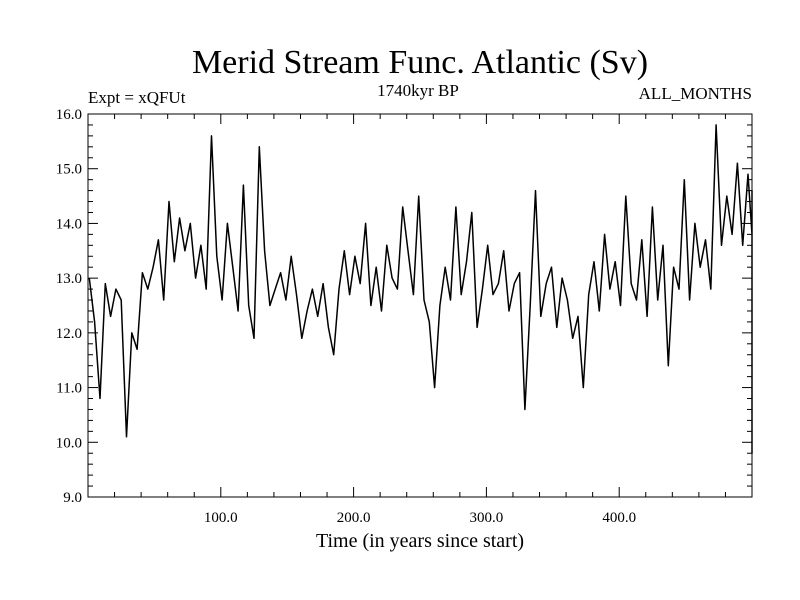  What do you see at coordinates (69, 389) in the screenshot?
I see `y-tick-label: 11.0` at bounding box center [69, 389].